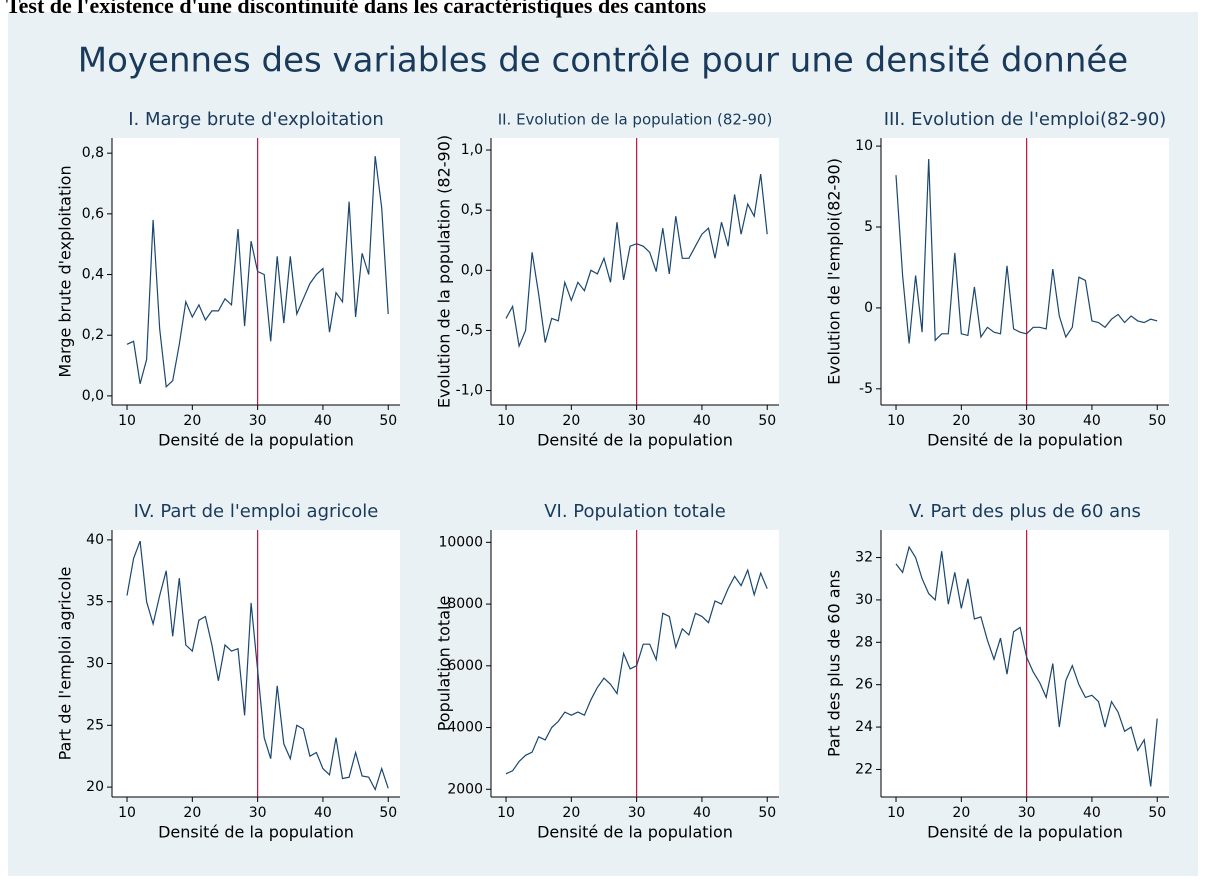  What do you see at coordinates (868, 227) in the screenshot?
I see `y-tick-label: 5` at bounding box center [868, 227].